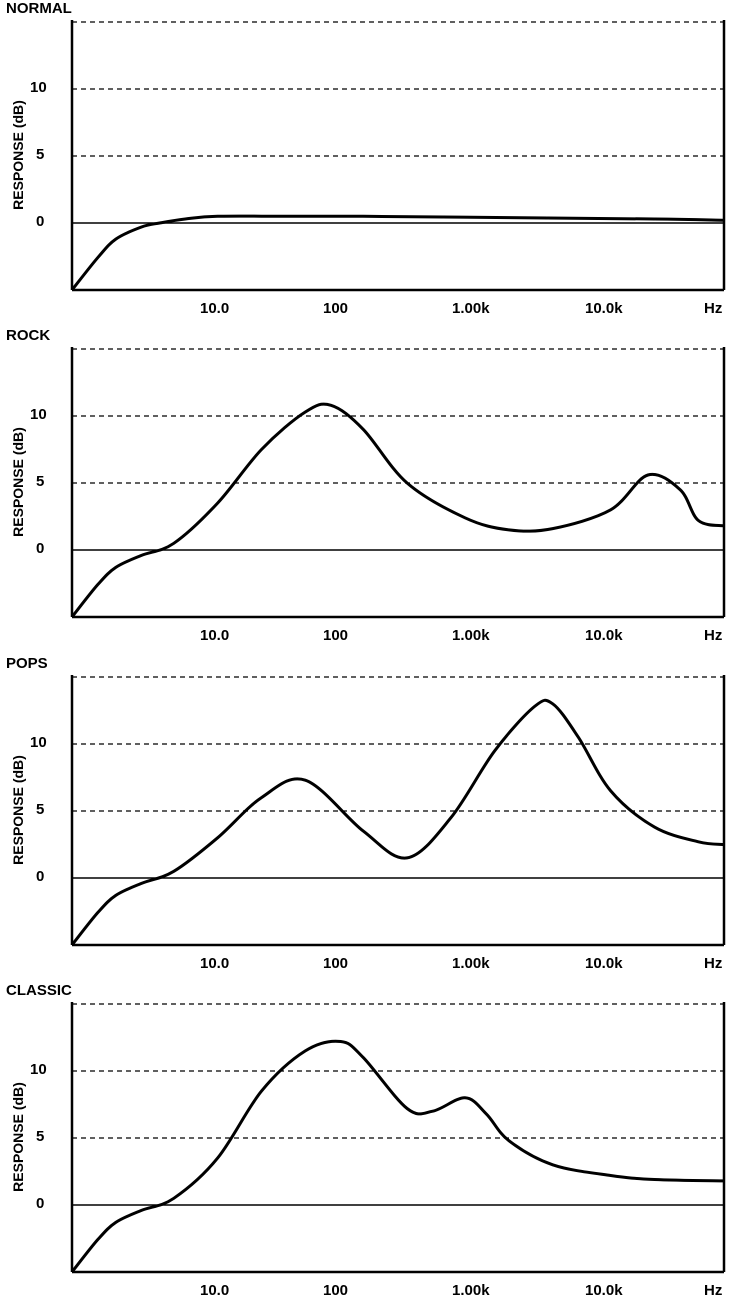  Describe the element at coordinates (39, 8) in the screenshot. I see `chart-title: NORMAL` at that location.